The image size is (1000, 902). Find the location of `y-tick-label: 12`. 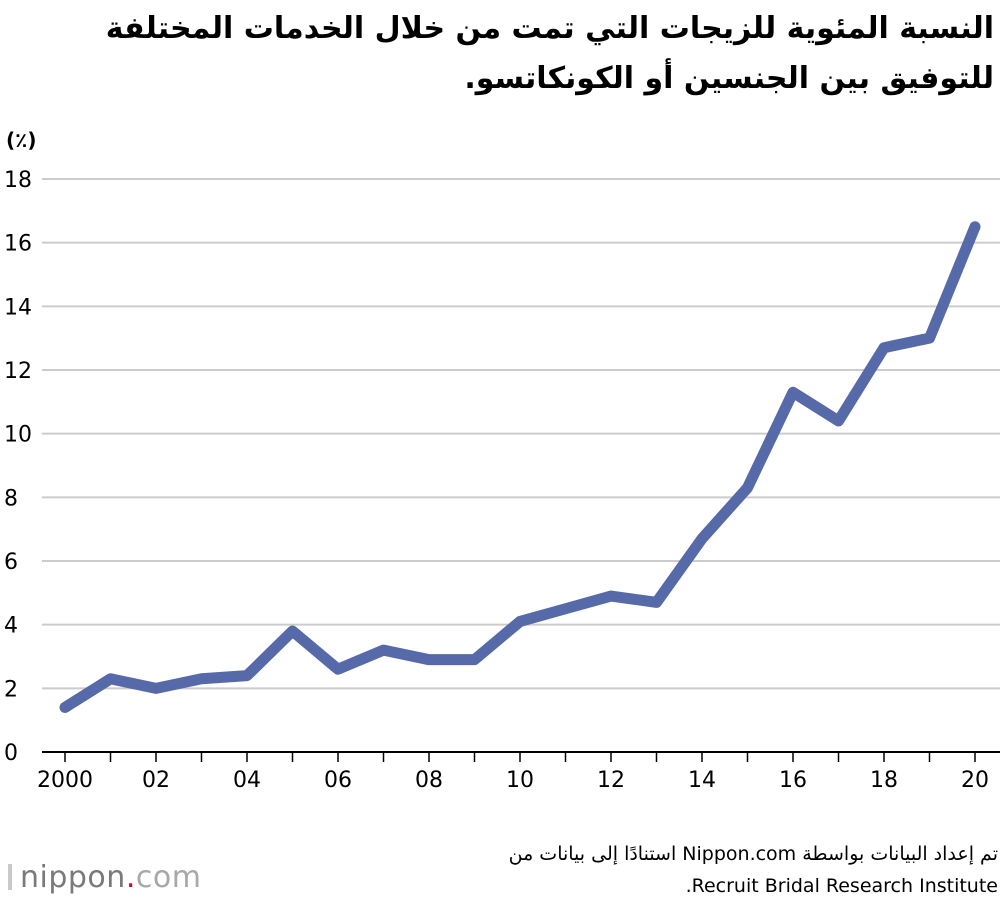

y-tick-label: 12 is located at coordinates (18, 371).